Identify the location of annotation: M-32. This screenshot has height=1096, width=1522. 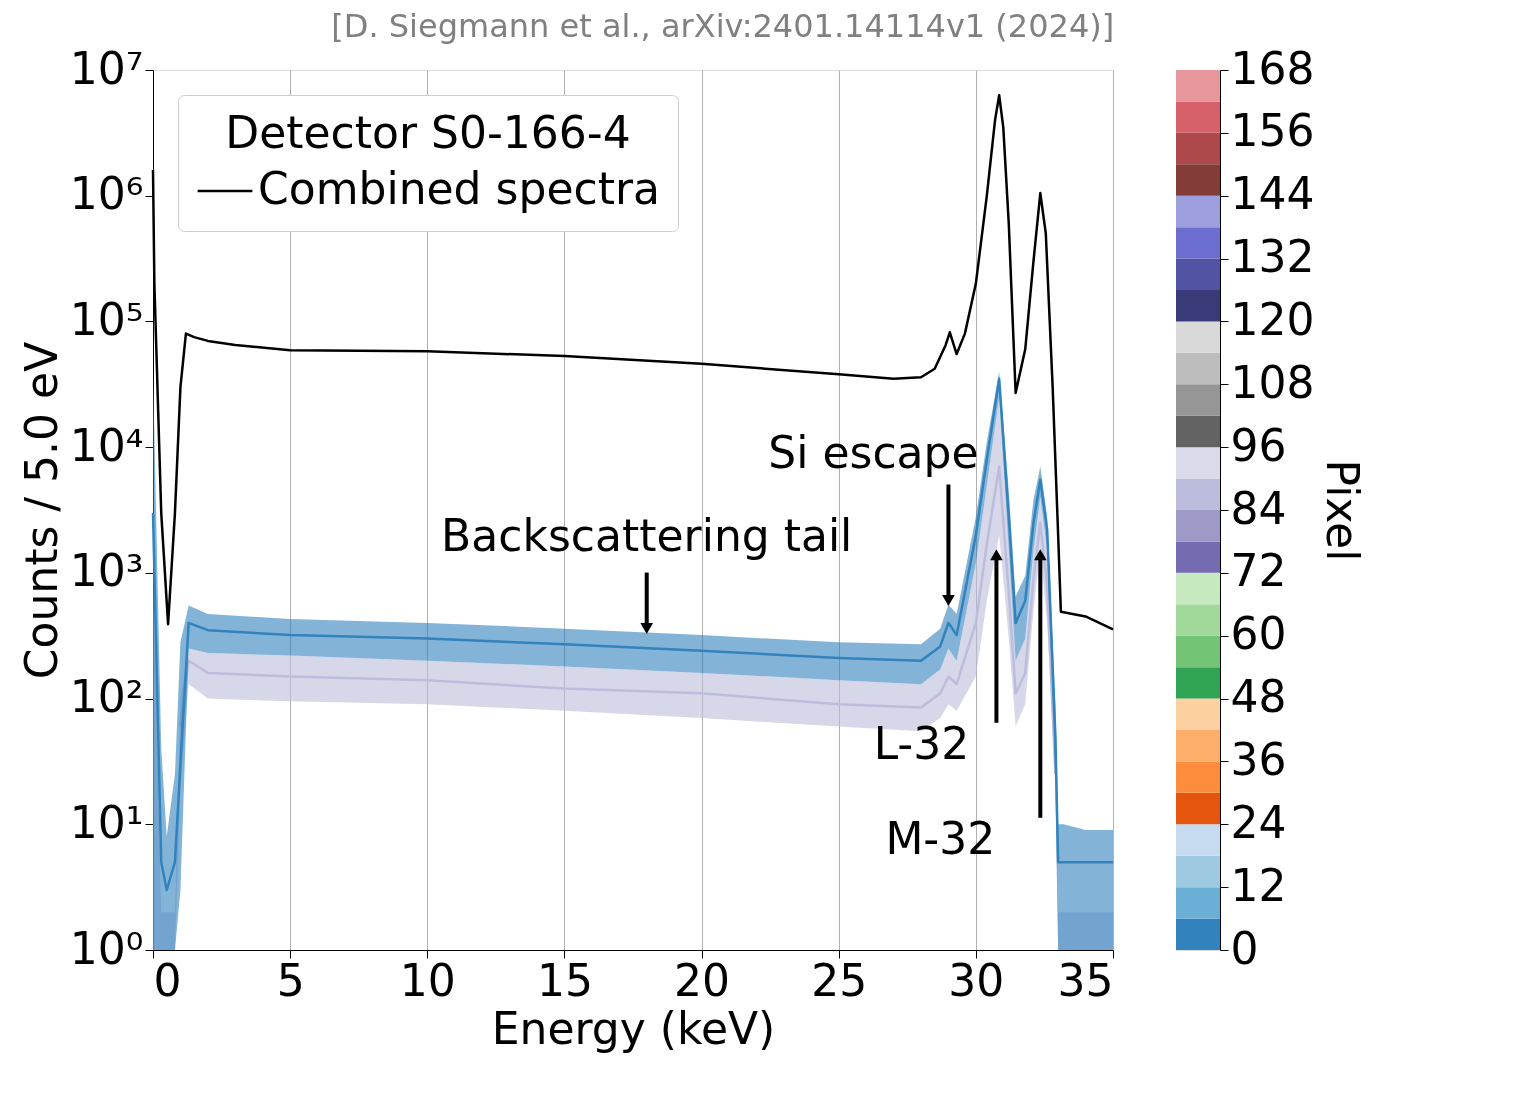
(940, 838).